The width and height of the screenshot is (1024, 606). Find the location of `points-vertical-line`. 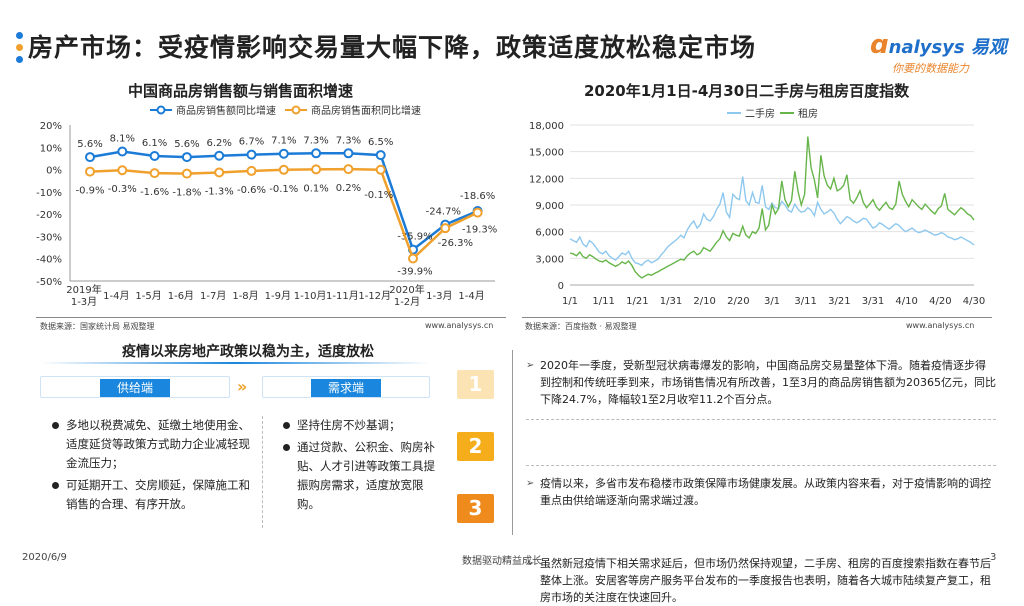

points-vertical-line is located at coordinates (512, 442).